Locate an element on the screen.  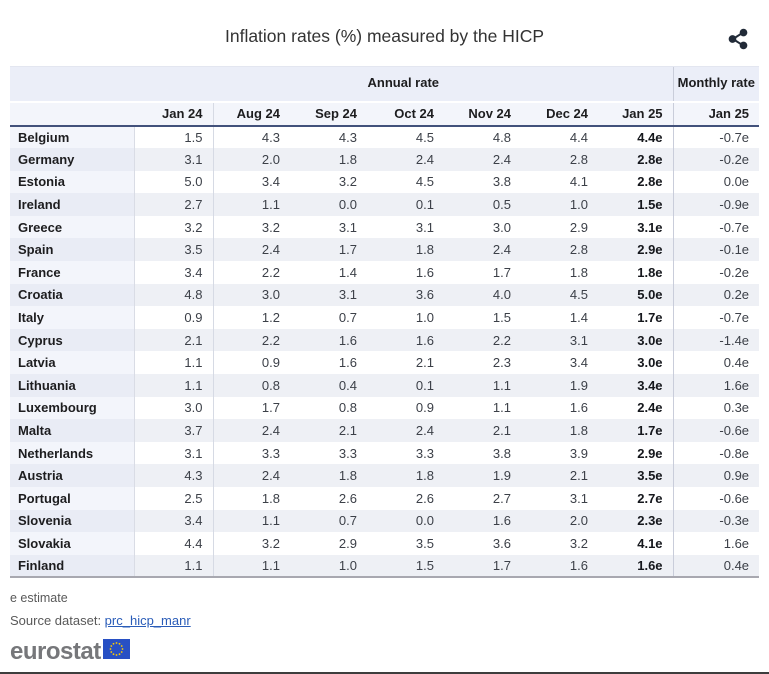
value-cell: 3.6 is located at coordinates (405, 295).